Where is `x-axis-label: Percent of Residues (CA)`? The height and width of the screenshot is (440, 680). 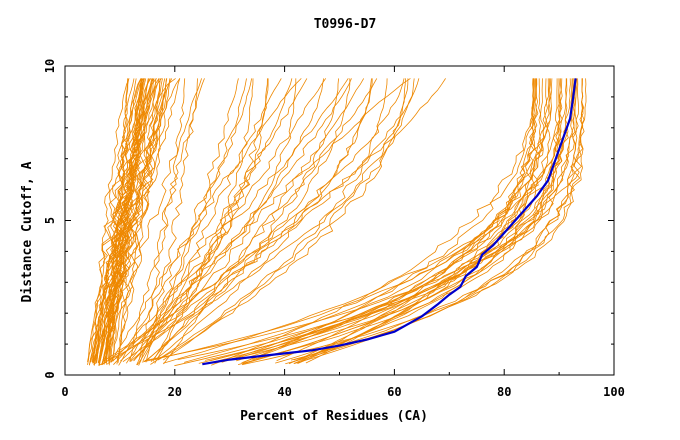
x-axis-label: Percent of Residues (CA) is located at coordinates (334, 416).